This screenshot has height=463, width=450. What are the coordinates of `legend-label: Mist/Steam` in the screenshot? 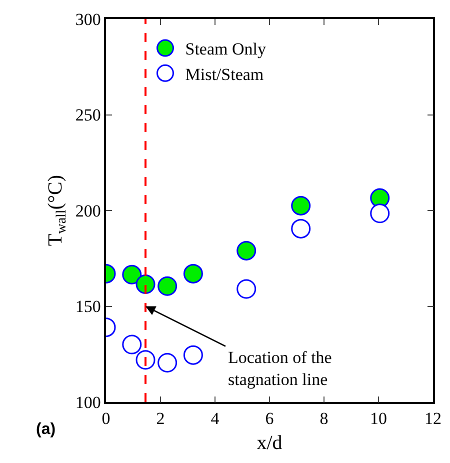 It's located at (224, 74).